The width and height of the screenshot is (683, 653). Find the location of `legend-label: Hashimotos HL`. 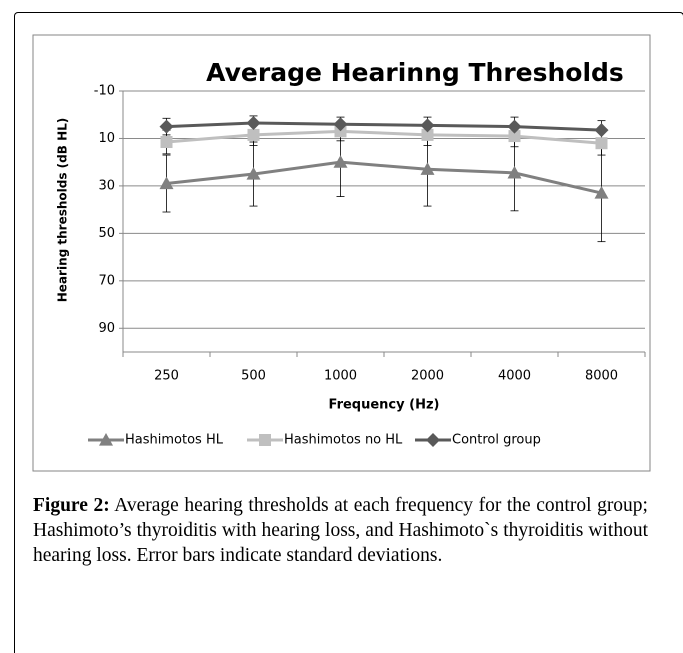

legend-label: Hashimotos HL is located at coordinates (174, 440).